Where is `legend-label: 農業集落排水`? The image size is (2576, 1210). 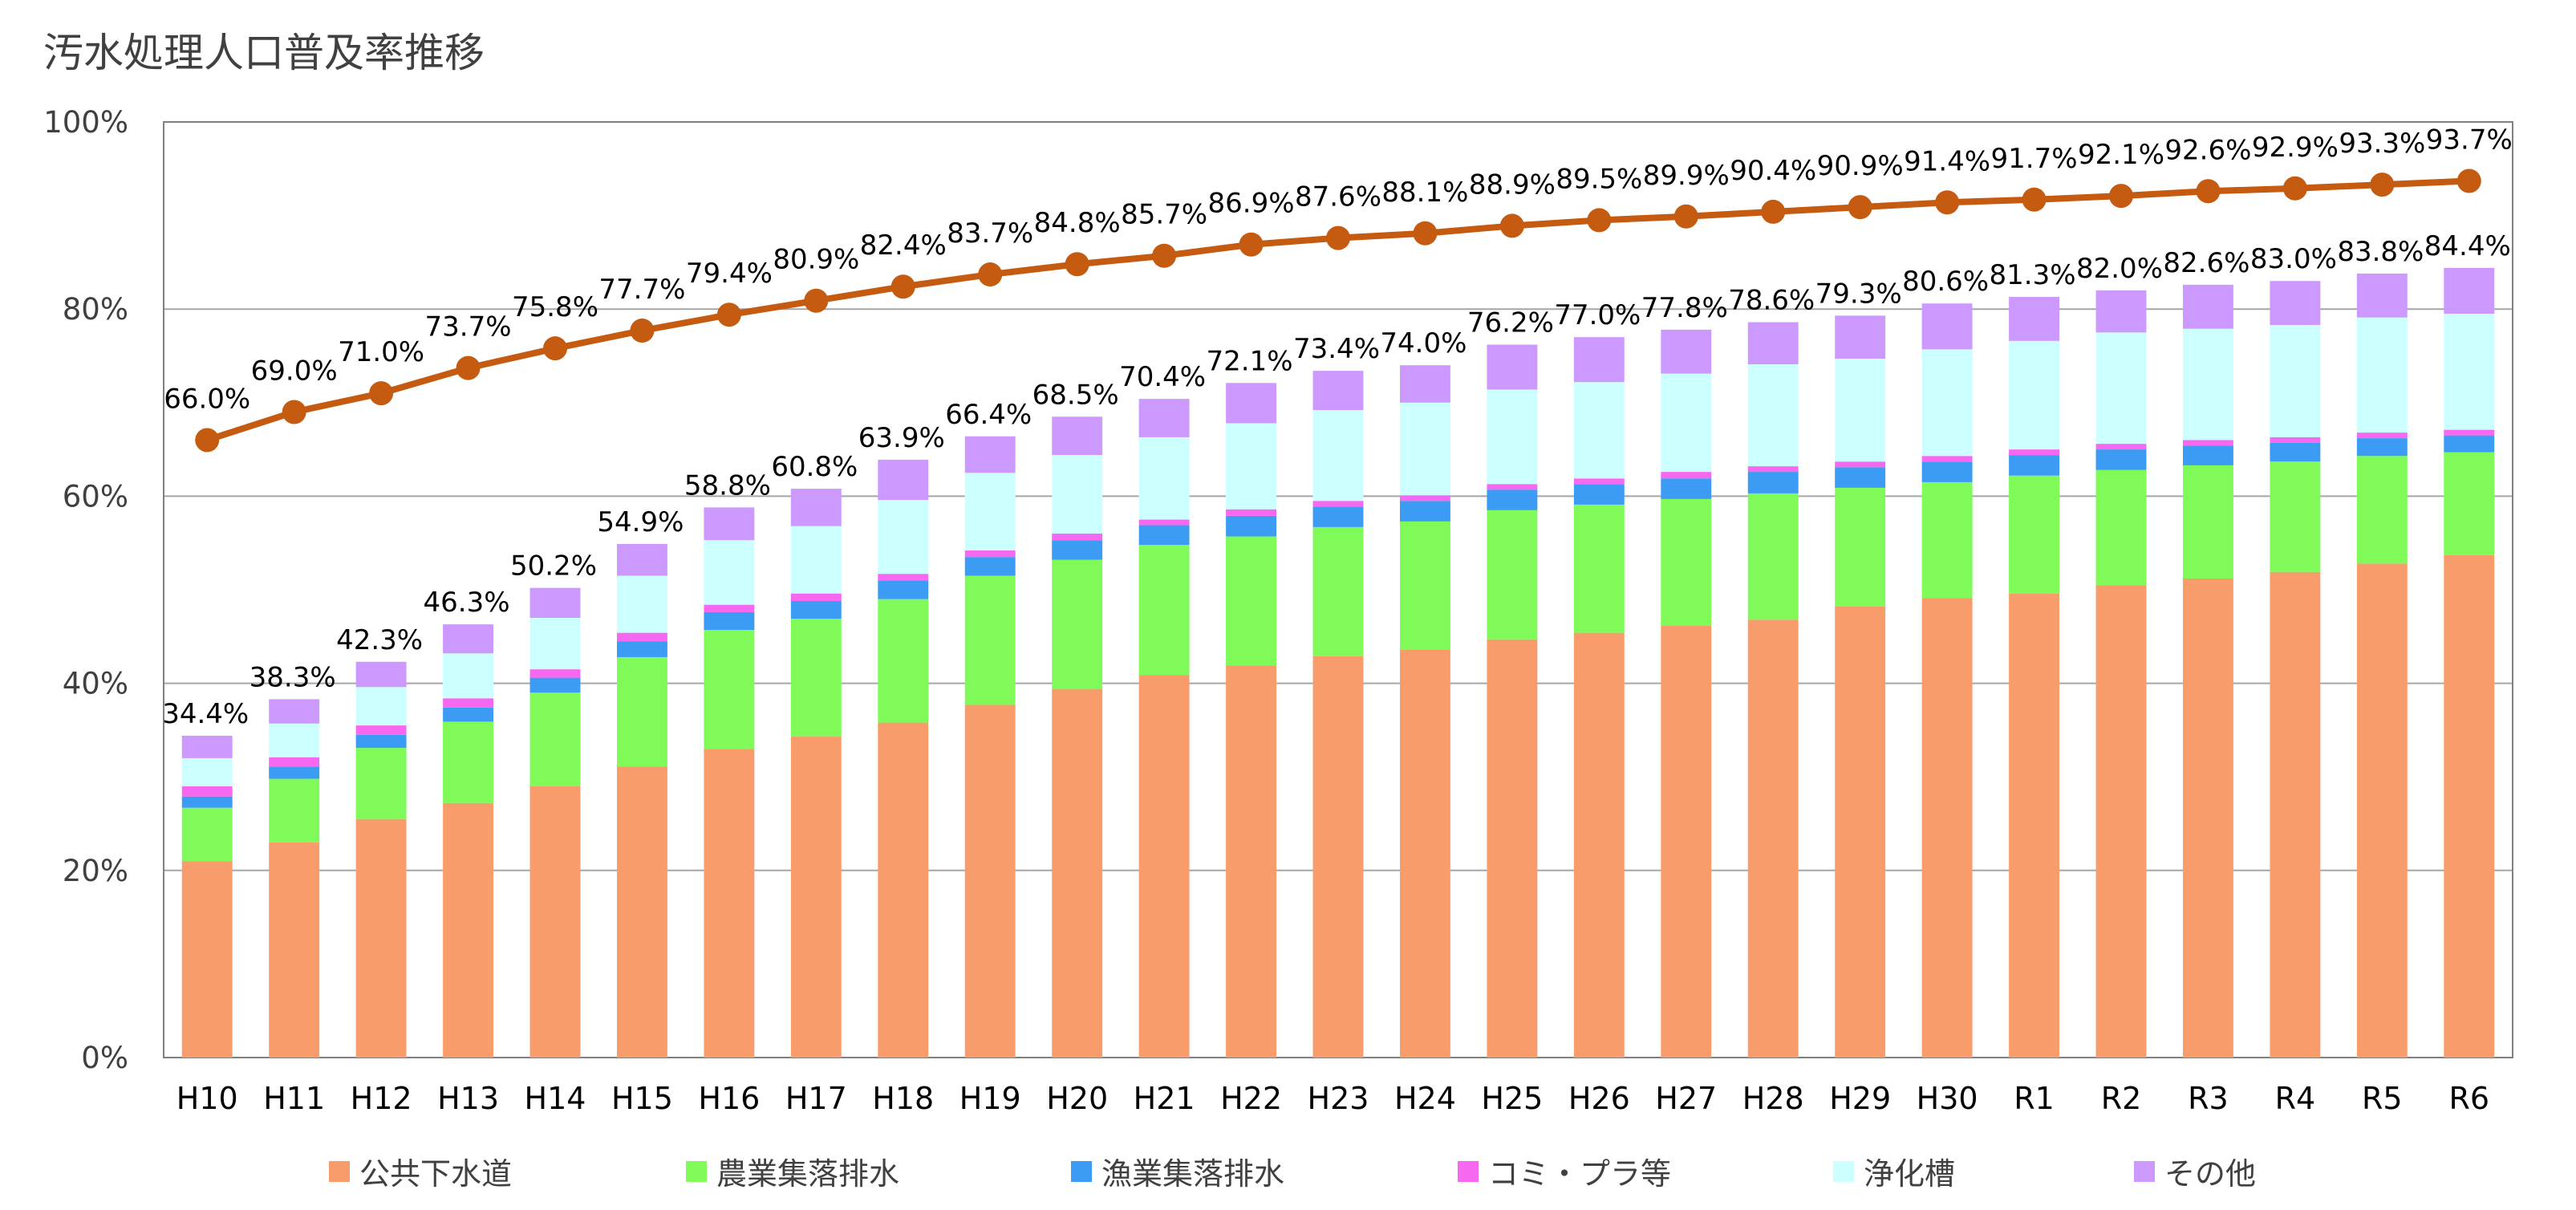 legend-label: 農業集落排水 is located at coordinates (808, 1174).